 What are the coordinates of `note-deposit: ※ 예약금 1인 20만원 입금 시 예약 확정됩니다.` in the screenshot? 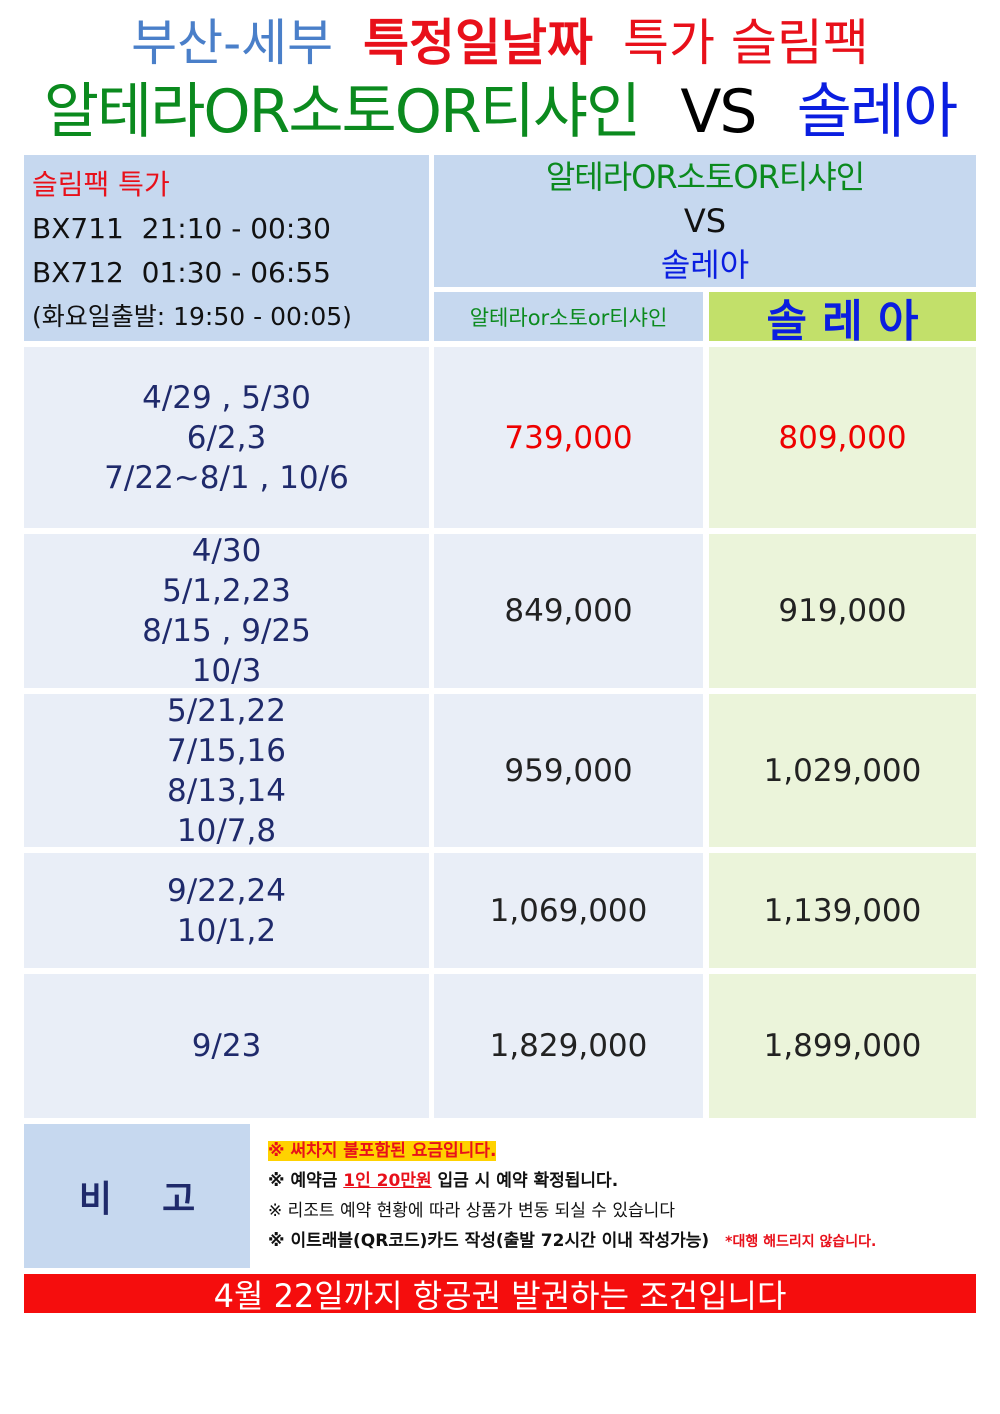 It's located at (622, 1181).